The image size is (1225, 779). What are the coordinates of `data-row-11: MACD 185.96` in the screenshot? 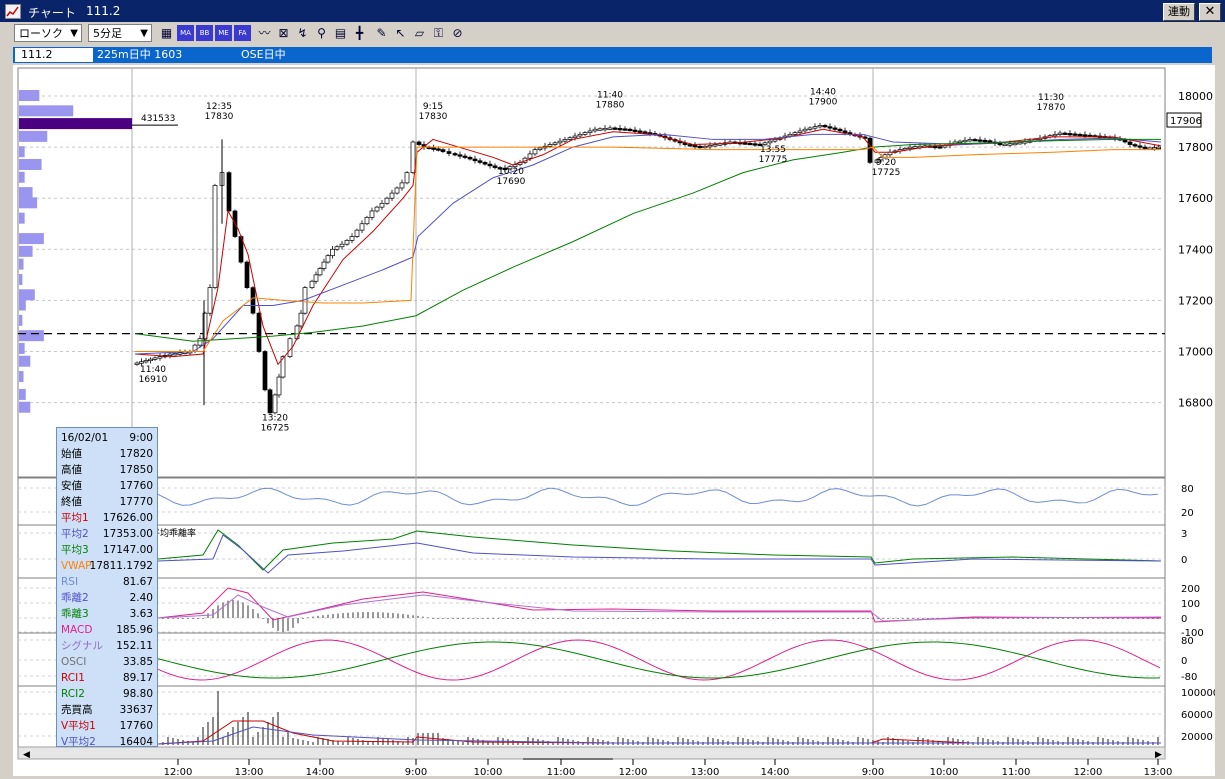 It's located at (107, 630).